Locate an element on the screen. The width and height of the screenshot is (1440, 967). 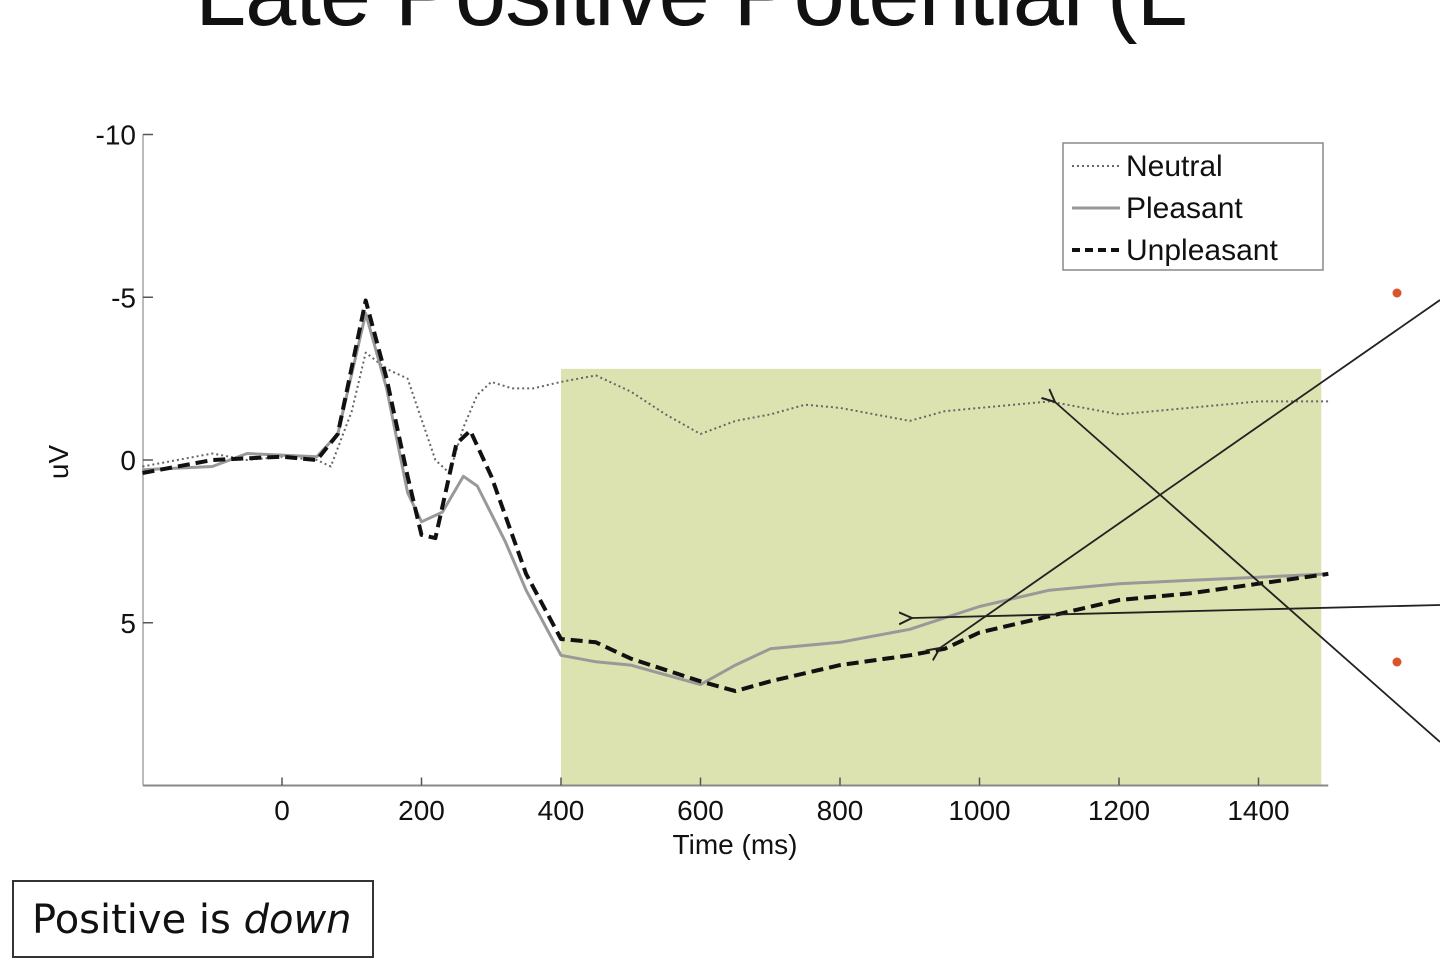
x-tick-label: 1200 is located at coordinates (1119, 810).